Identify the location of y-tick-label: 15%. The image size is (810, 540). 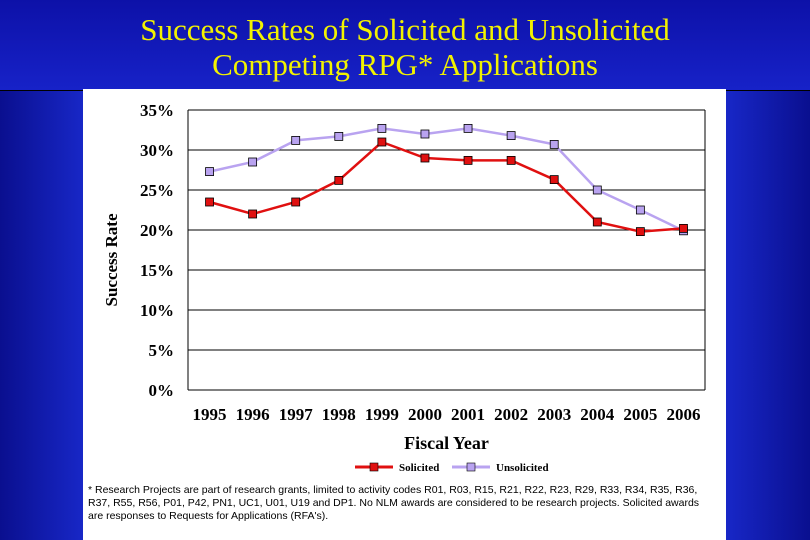
(157, 270).